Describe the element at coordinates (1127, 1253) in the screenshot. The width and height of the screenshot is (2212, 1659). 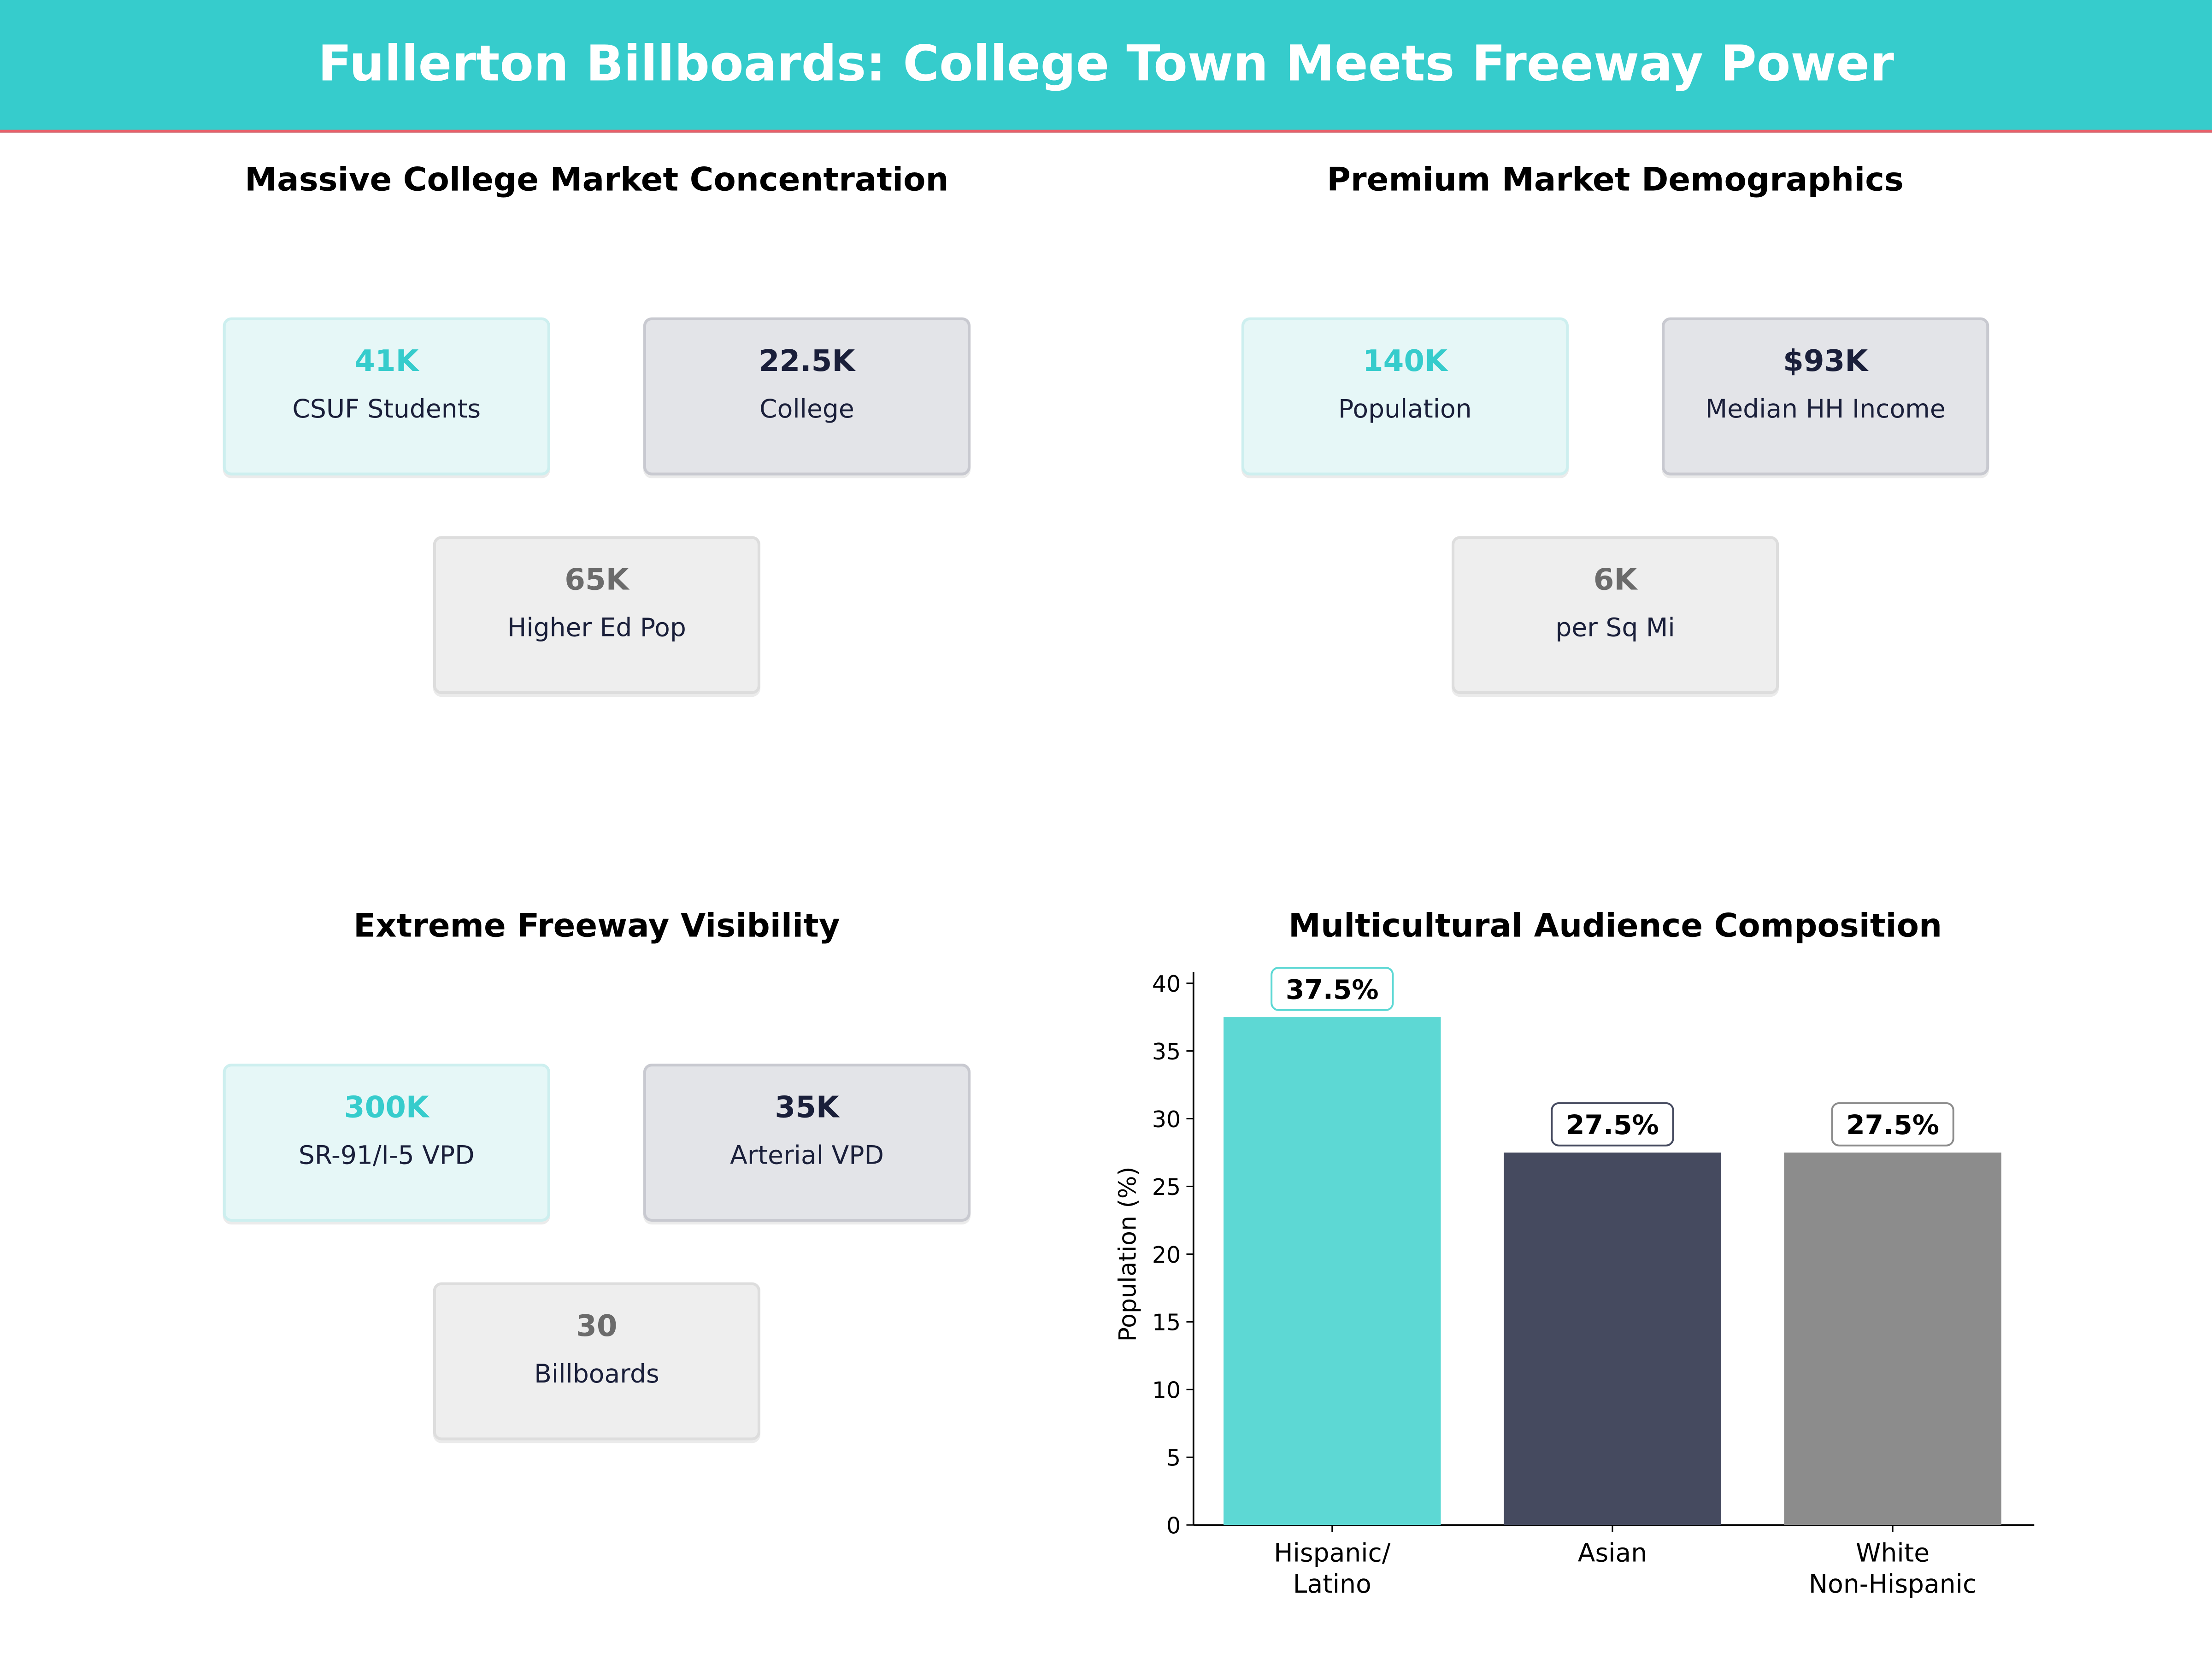
I see `y-axis-label: Population (%)` at that location.